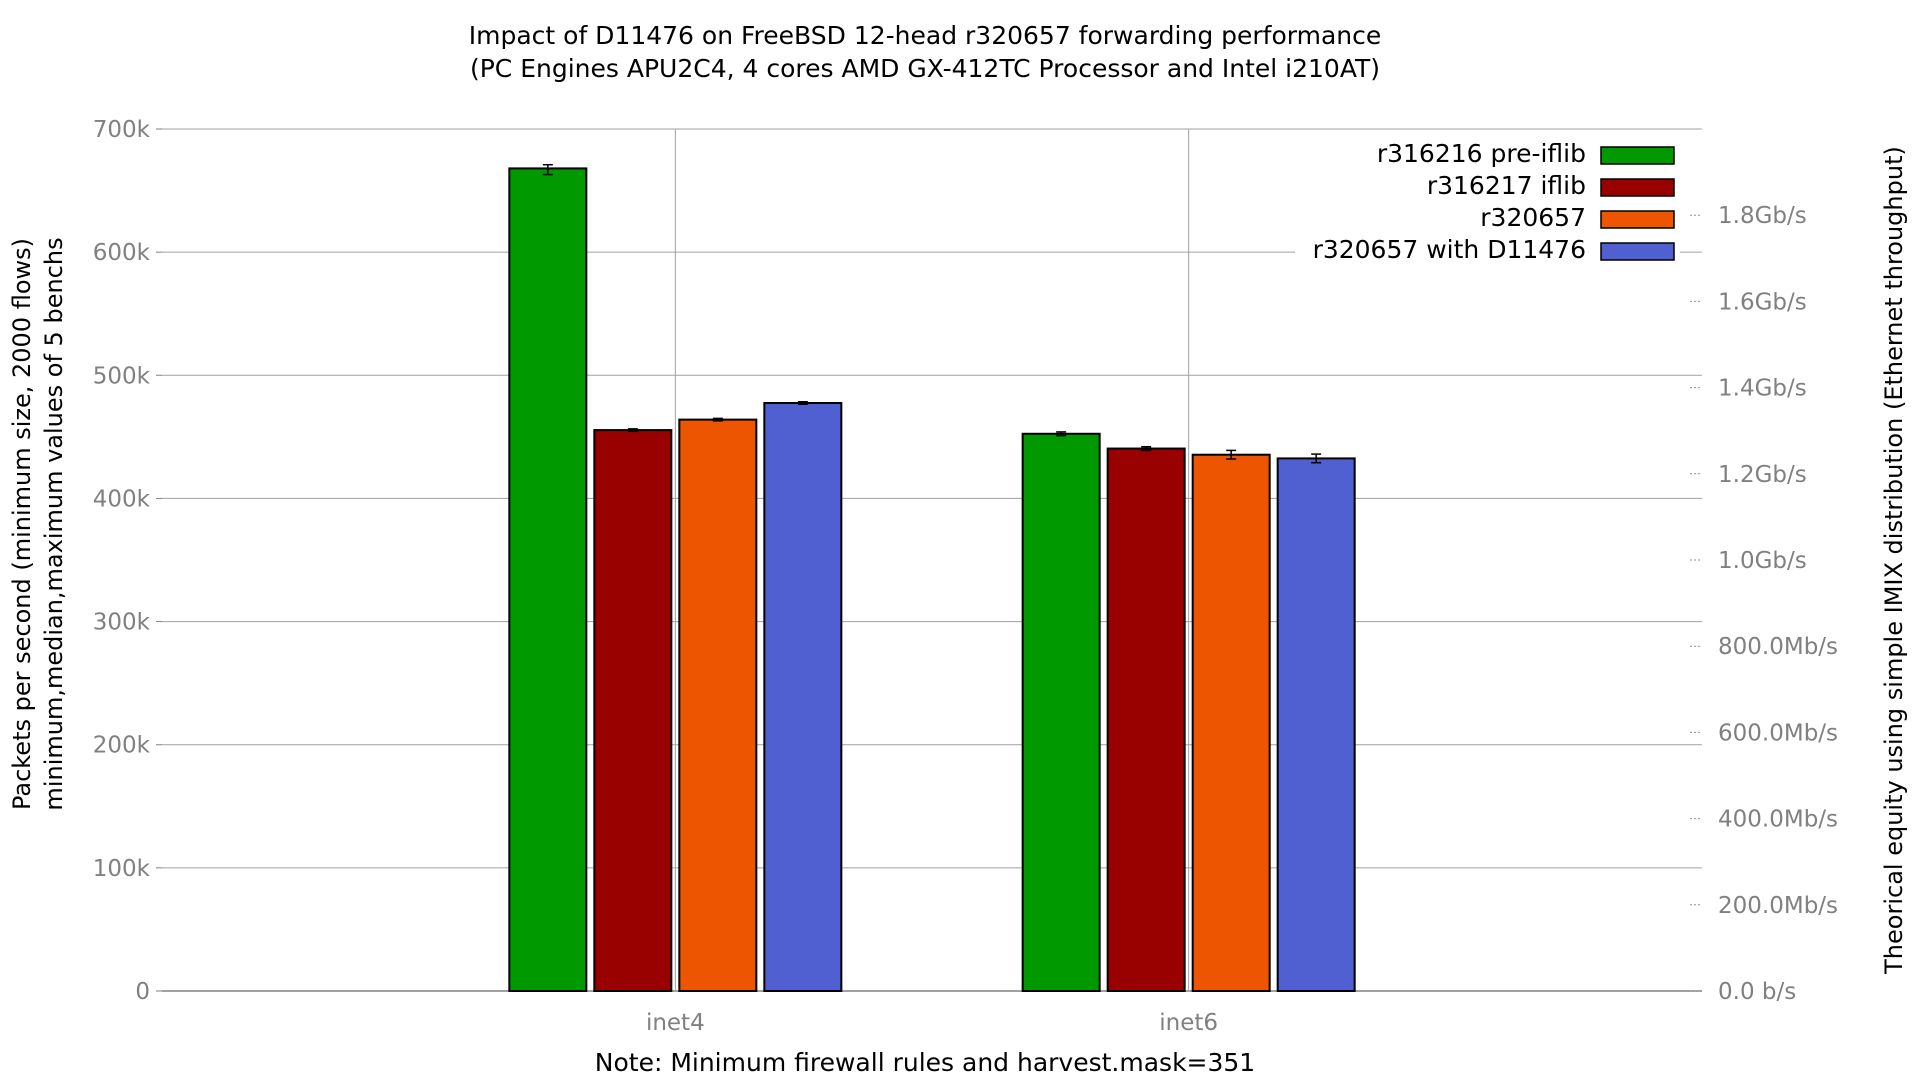 The image size is (1920, 1080). What do you see at coordinates (122, 376) in the screenshot?
I see `y-tick-label: 500k` at bounding box center [122, 376].